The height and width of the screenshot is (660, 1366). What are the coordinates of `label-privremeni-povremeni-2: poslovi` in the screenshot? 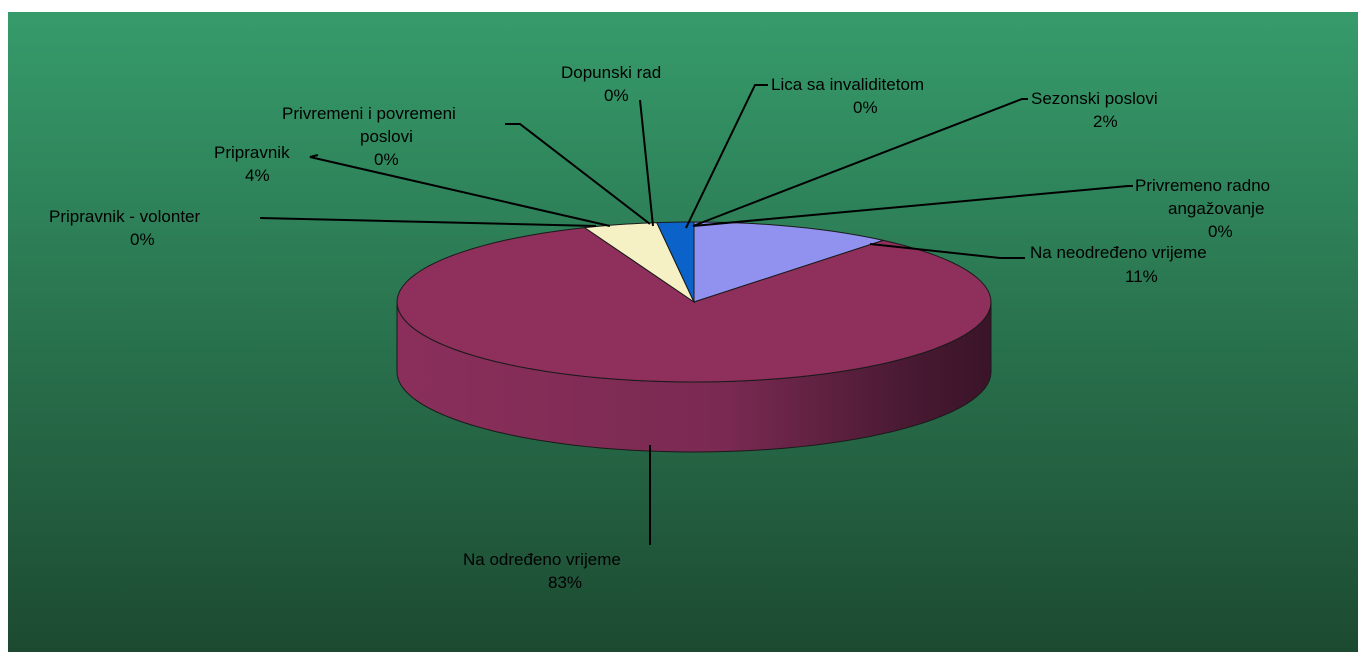 It's located at (386, 136).